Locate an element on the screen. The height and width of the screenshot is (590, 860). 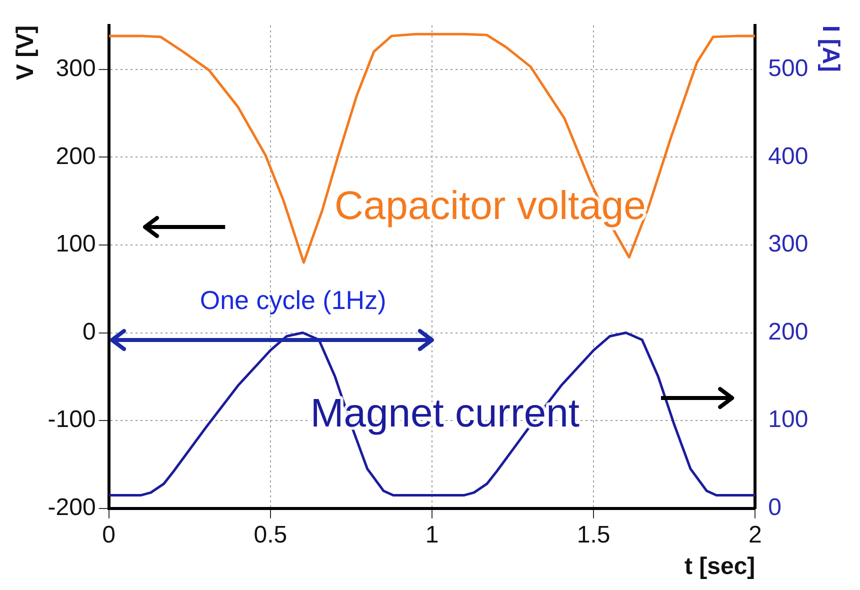
y2-tick-label: 300 is located at coordinates (788, 244).